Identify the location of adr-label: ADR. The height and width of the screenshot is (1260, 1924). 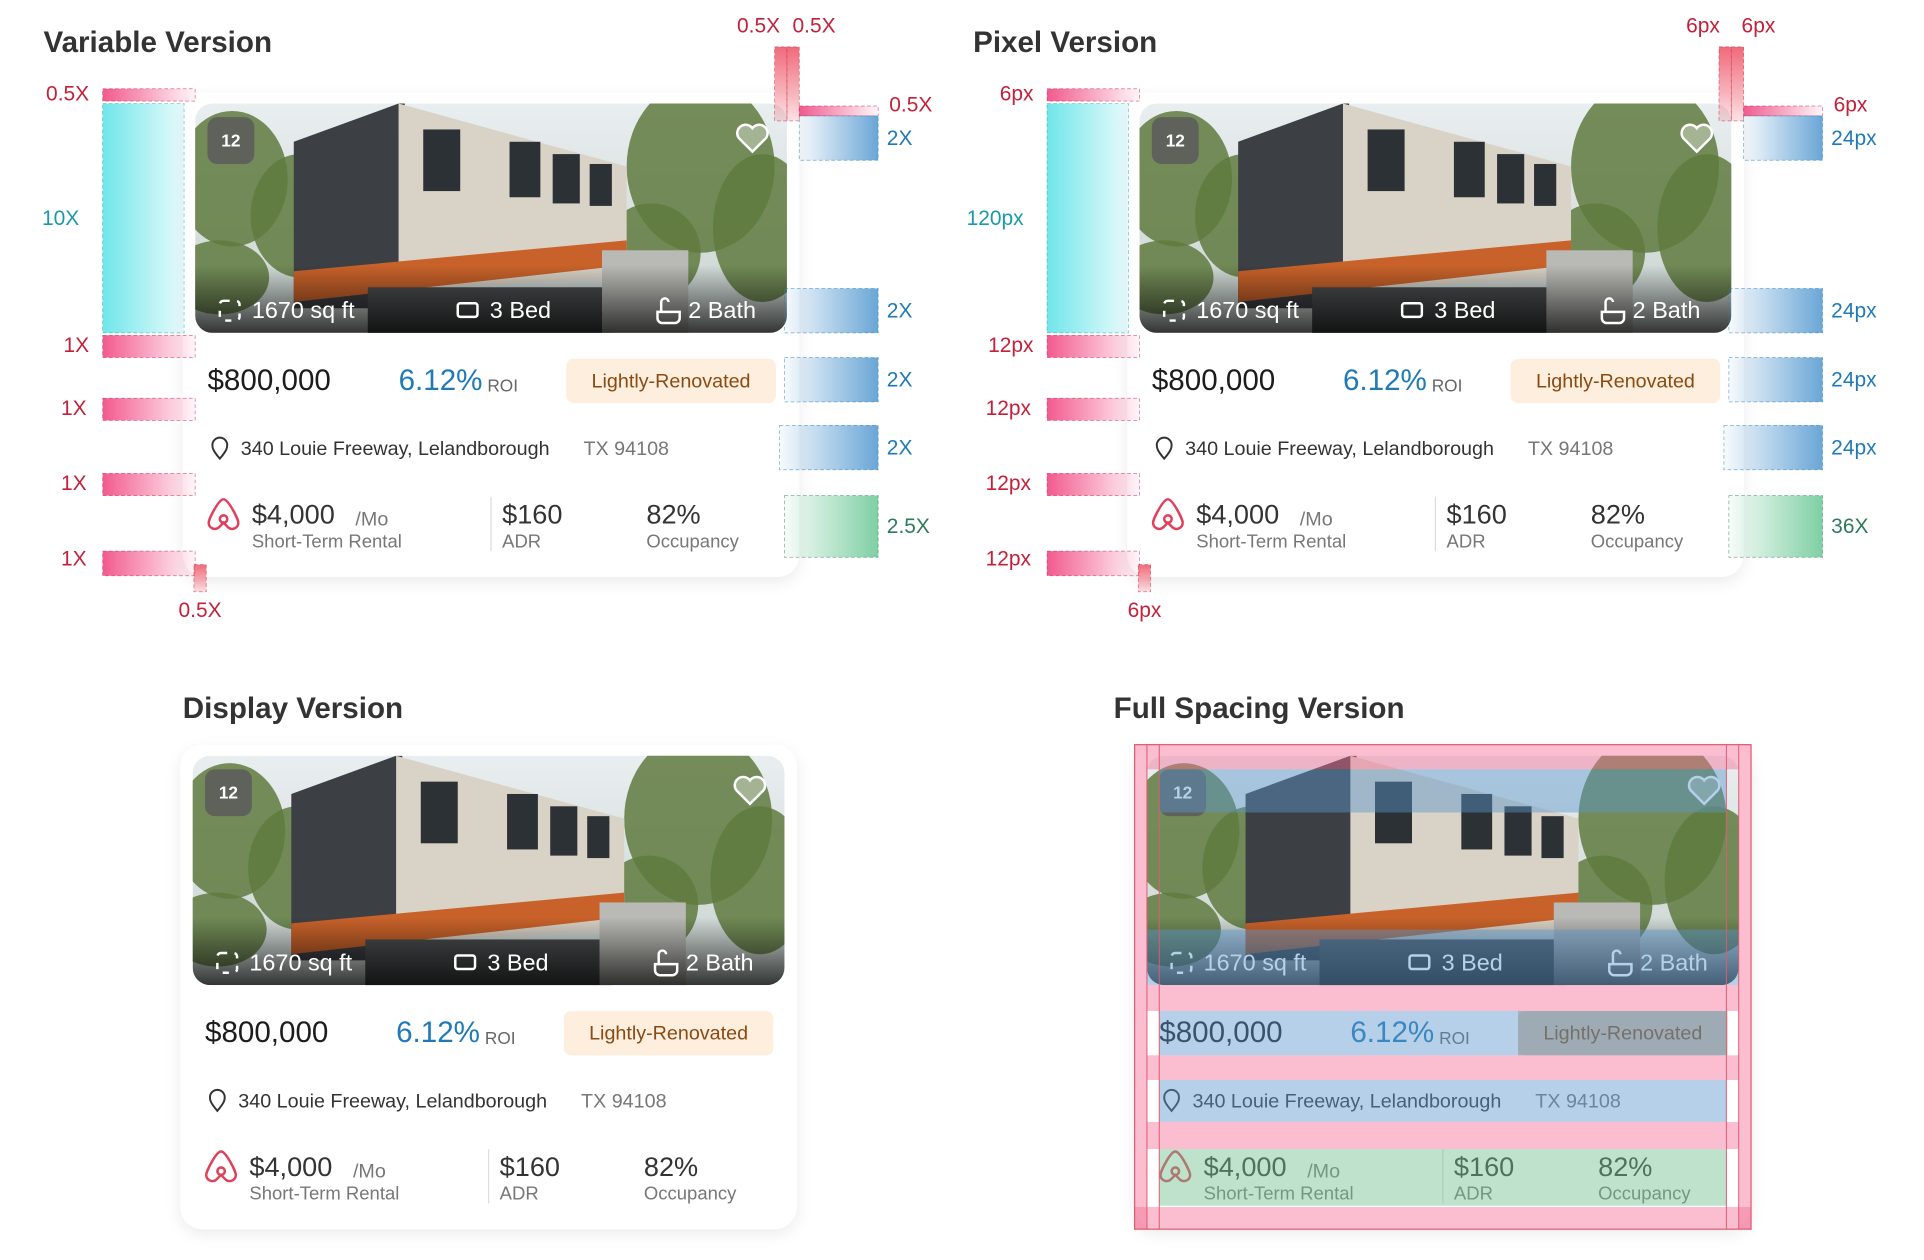
(521, 540).